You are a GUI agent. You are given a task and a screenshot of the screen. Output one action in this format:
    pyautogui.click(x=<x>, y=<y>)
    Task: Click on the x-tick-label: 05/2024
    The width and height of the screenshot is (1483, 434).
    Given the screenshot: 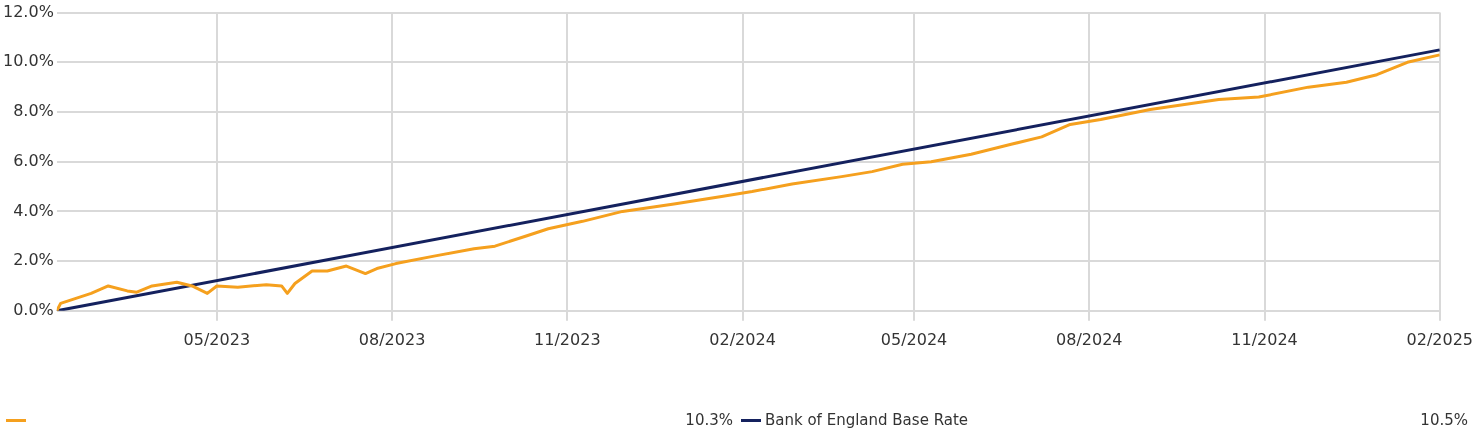 What is the action you would take?
    pyautogui.click(x=914, y=339)
    